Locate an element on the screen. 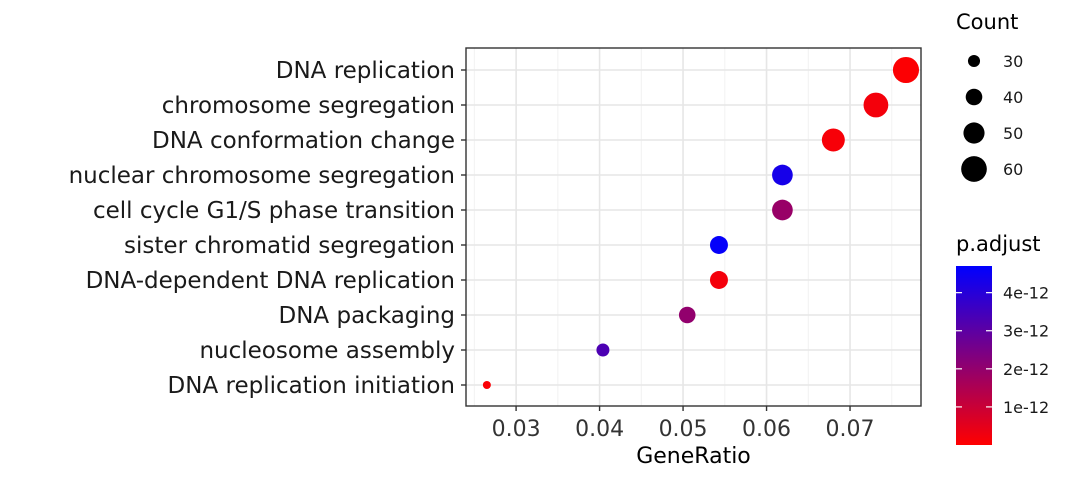 Image resolution: width=1080 pixels, height=480 pixels. x-tick-label: 0.04 is located at coordinates (599, 429).